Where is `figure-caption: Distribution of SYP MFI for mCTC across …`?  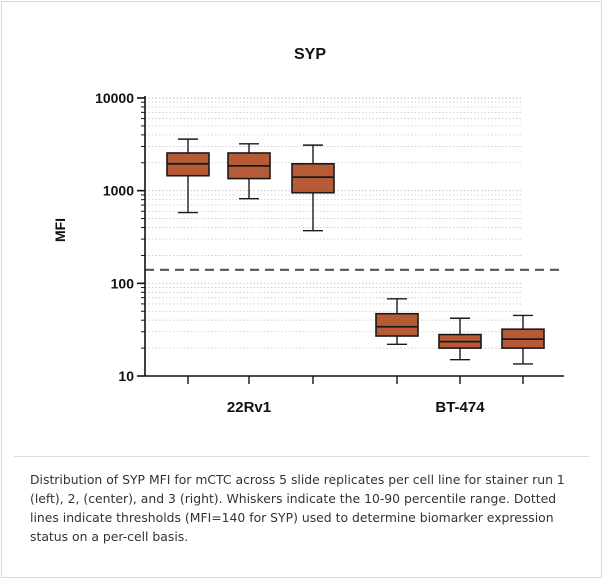 figure-caption: Distribution of SYP MFI for mCTC across … is located at coordinates (297, 508).